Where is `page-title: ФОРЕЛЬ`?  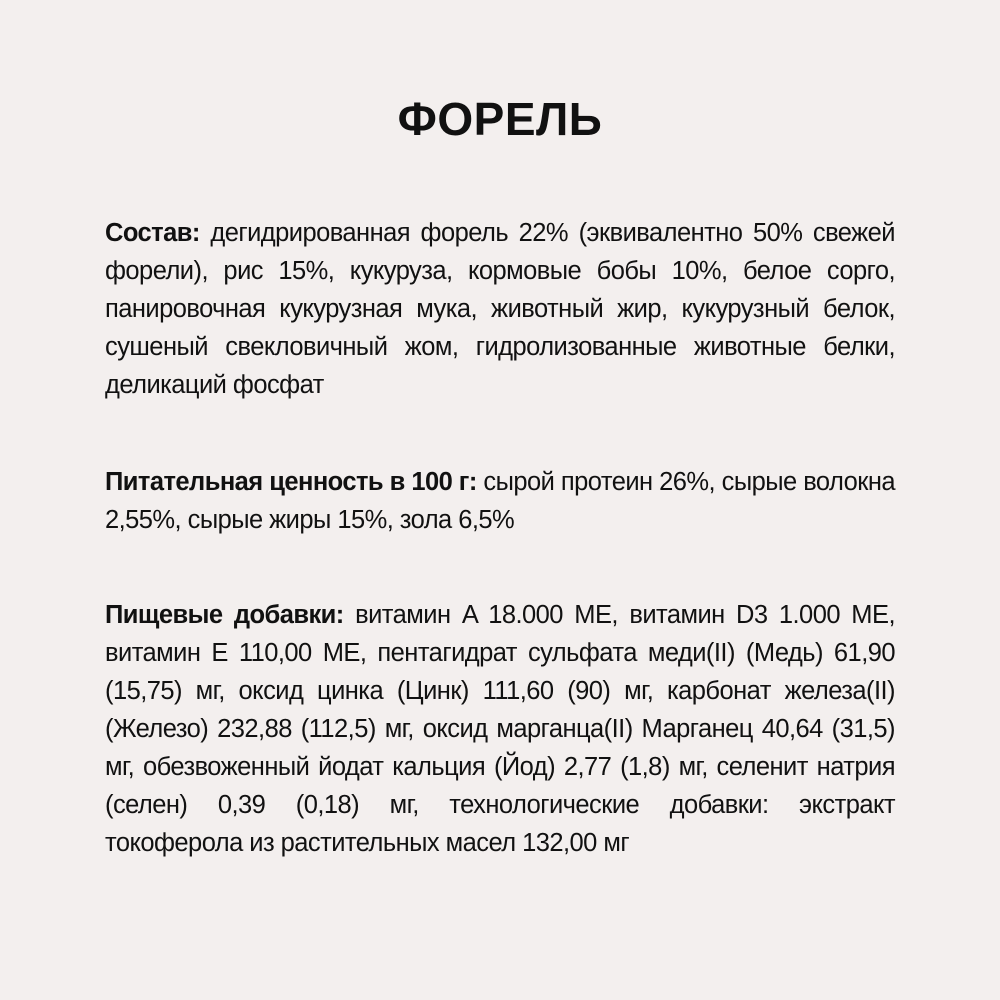
page-title: ФОРЕЛЬ is located at coordinates (500, 119).